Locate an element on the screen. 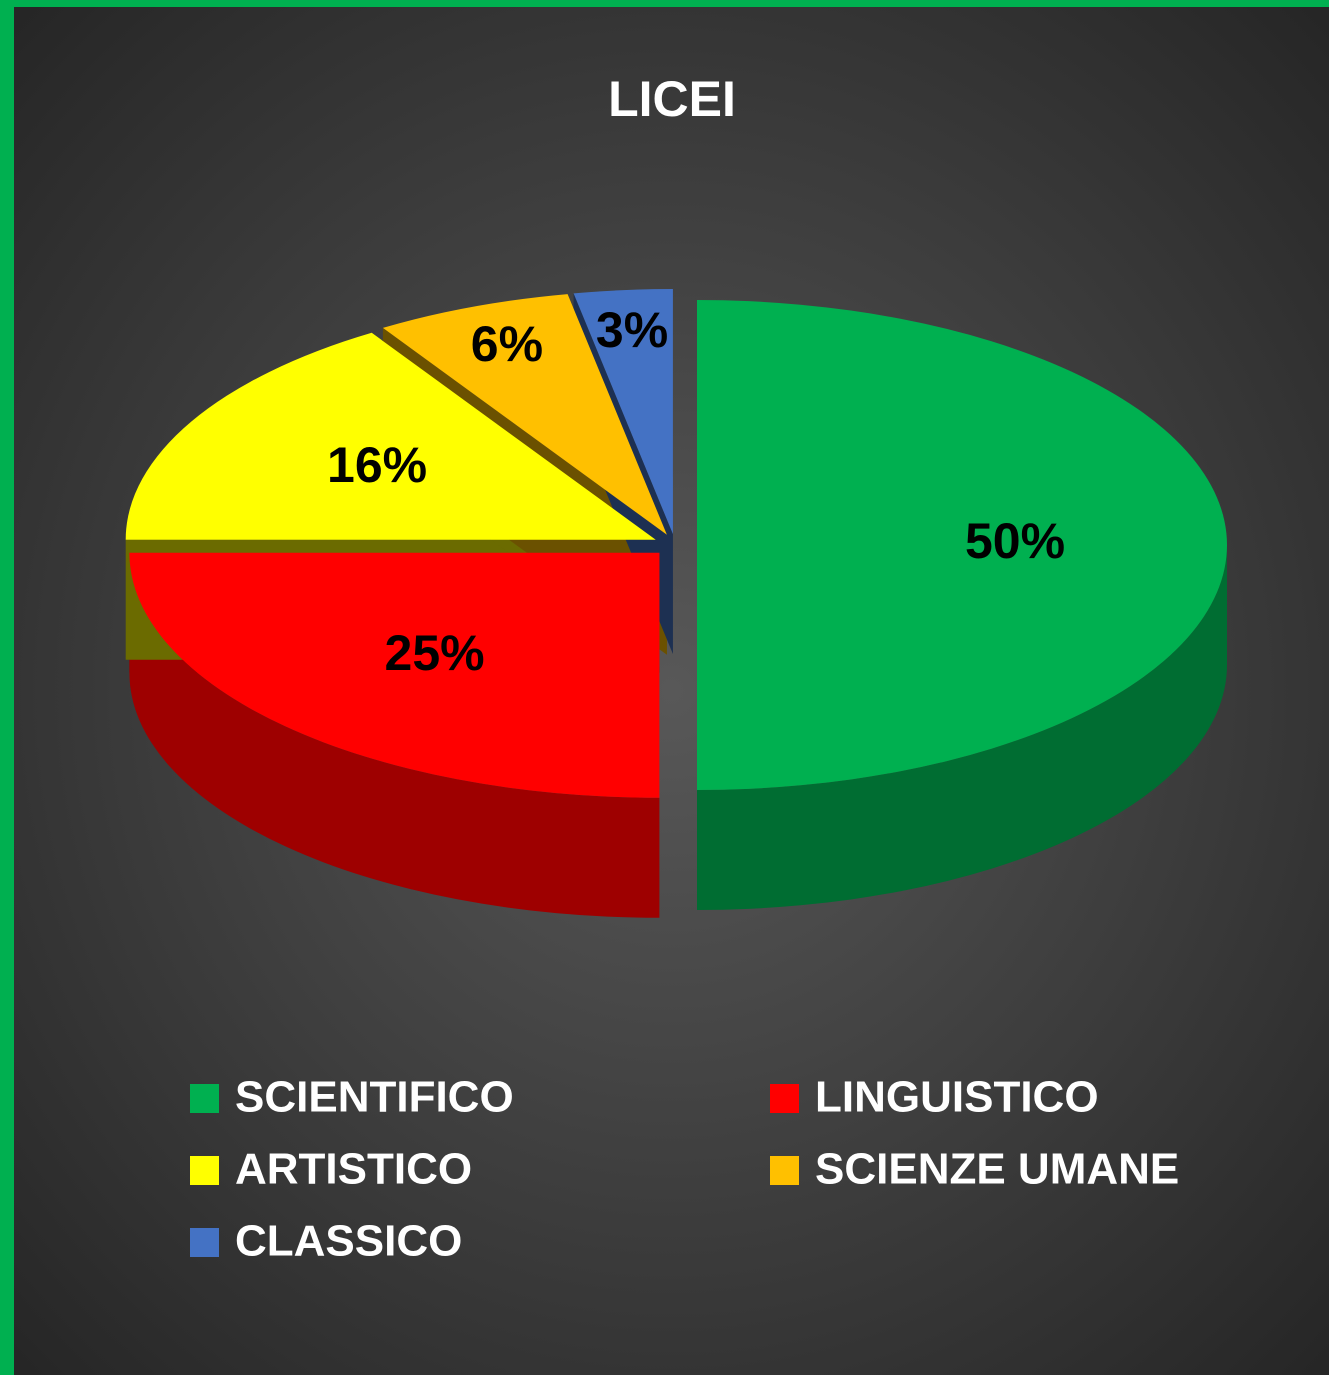 Image resolution: width=1329 pixels, height=1375 pixels. data-label: 16% is located at coordinates (377, 465).